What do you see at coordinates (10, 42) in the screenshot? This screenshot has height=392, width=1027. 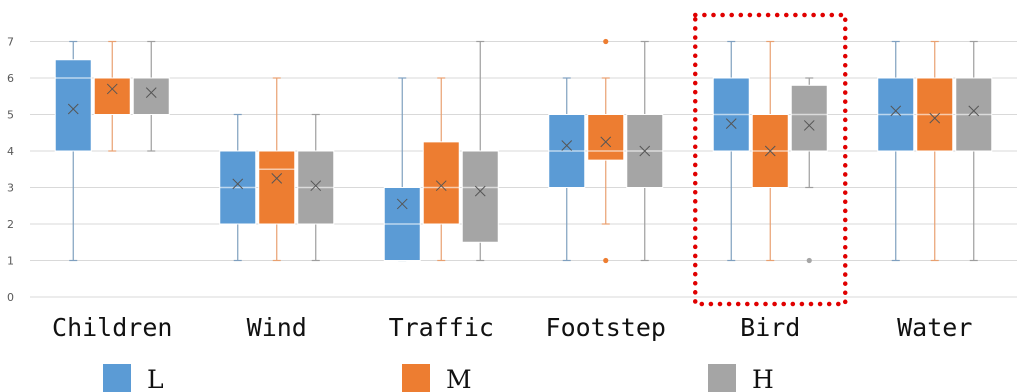 I see `y-tick-label: 7` at bounding box center [10, 42].